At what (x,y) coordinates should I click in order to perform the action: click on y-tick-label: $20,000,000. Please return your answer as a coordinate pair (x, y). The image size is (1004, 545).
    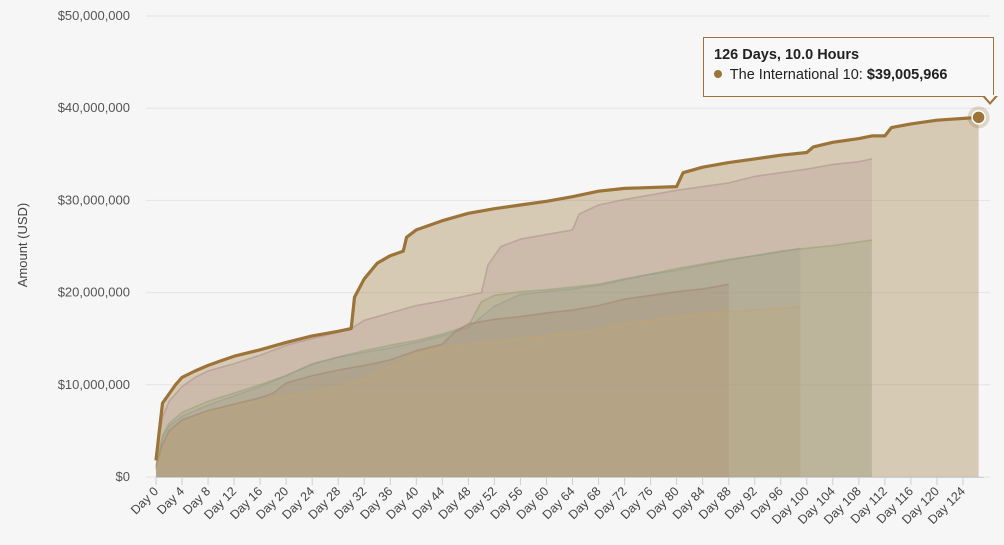
    Looking at the image, I should click on (94, 292).